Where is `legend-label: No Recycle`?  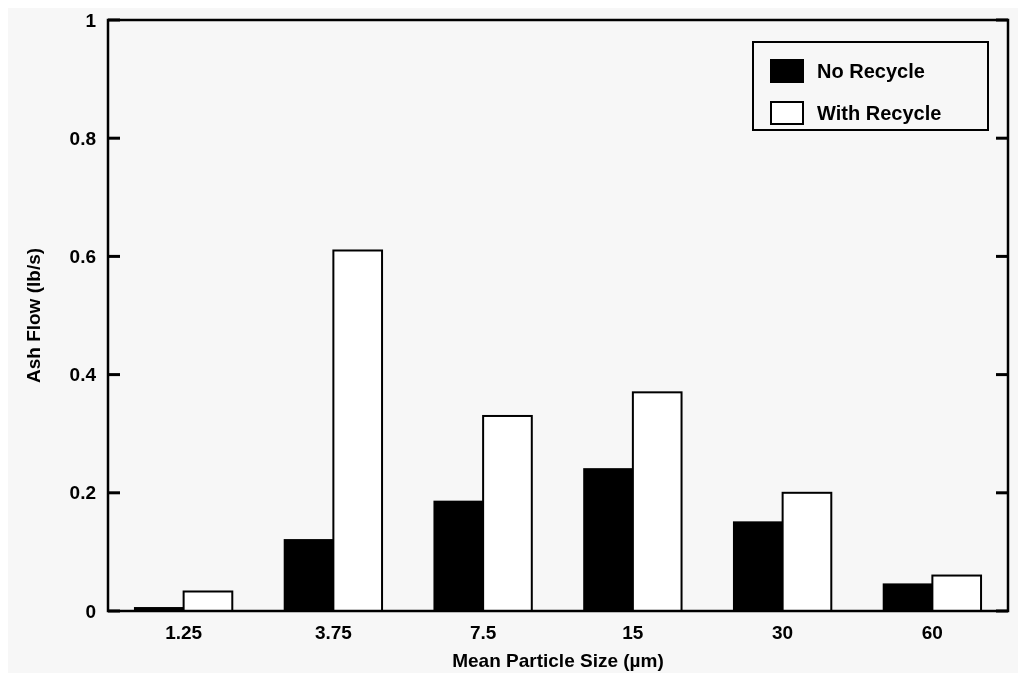 legend-label: No Recycle is located at coordinates (871, 71).